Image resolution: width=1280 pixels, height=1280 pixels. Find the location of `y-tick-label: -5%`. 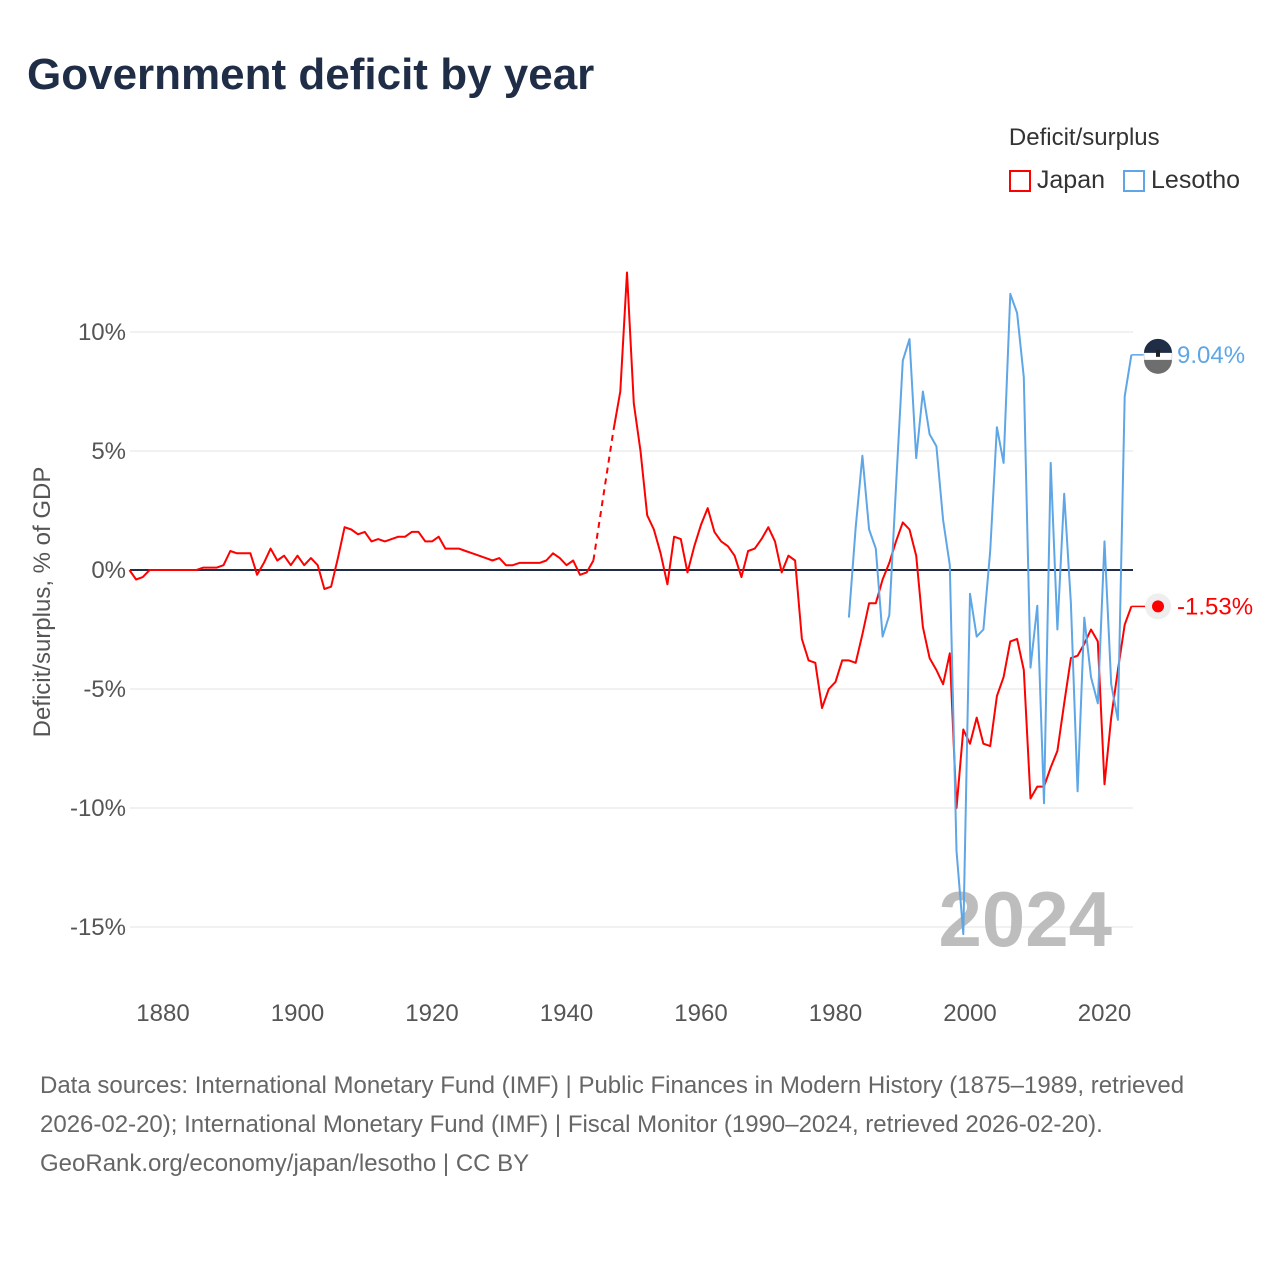

y-tick-label: -5% is located at coordinates (104, 689).